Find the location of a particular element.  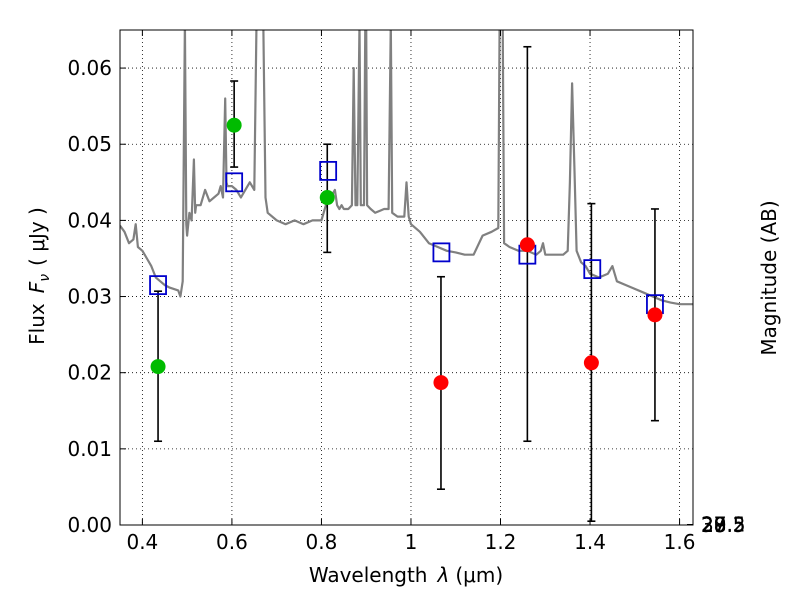

x-axis-label: Wavelength λ (μm) is located at coordinates (406, 575).